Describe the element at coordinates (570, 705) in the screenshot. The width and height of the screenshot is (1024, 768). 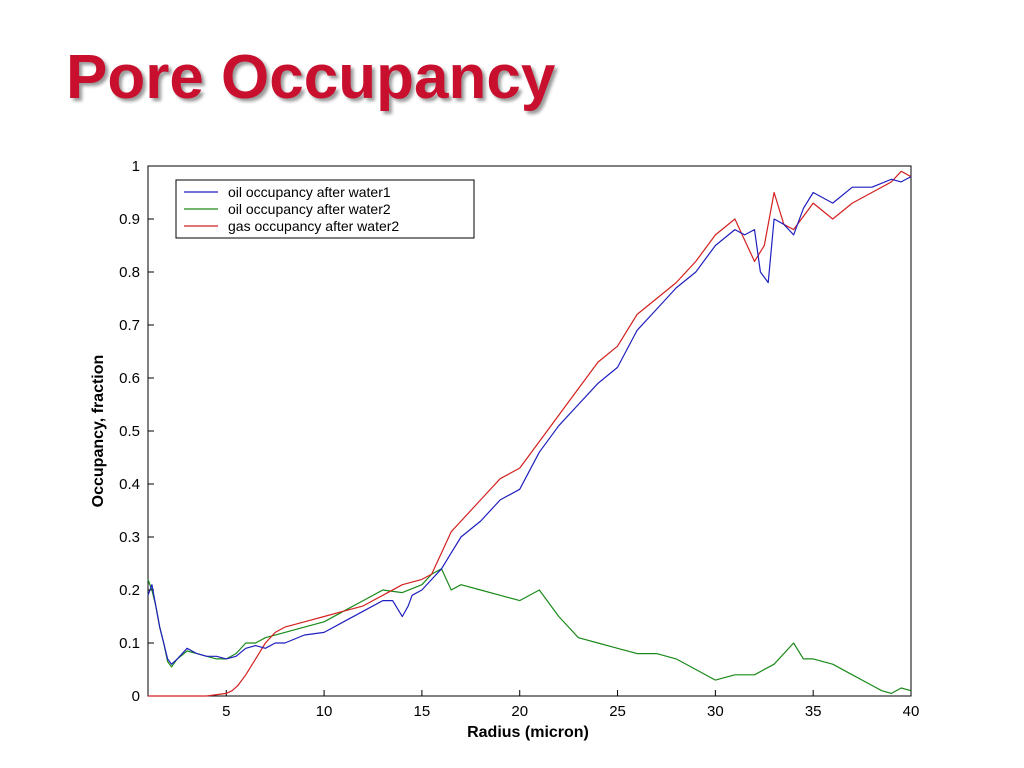
I see `x-axis: 5 10 15 20 25 30 35 40` at that location.